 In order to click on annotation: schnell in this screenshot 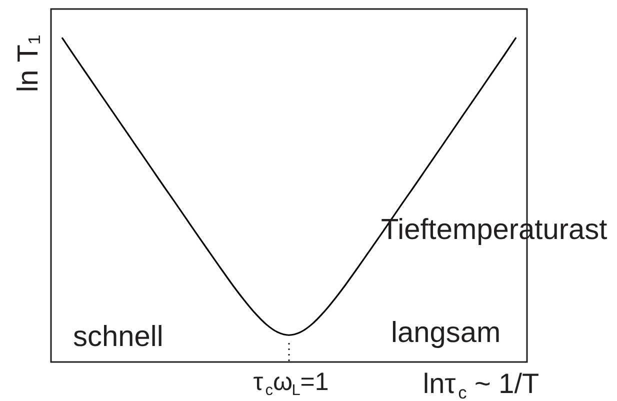, I will do `click(118, 337)`.